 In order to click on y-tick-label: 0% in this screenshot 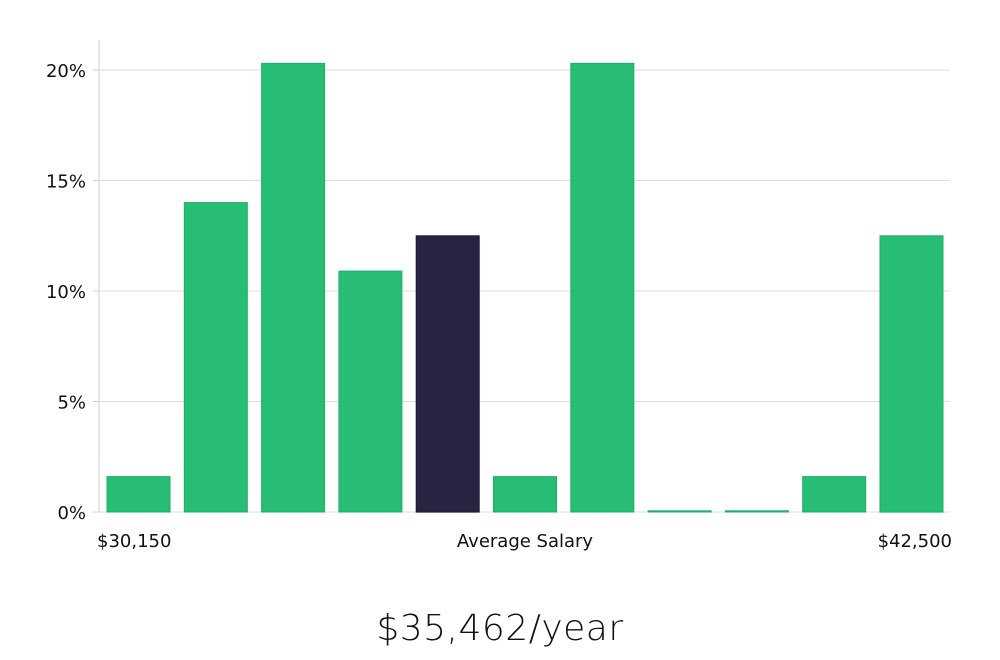, I will do `click(71, 513)`.